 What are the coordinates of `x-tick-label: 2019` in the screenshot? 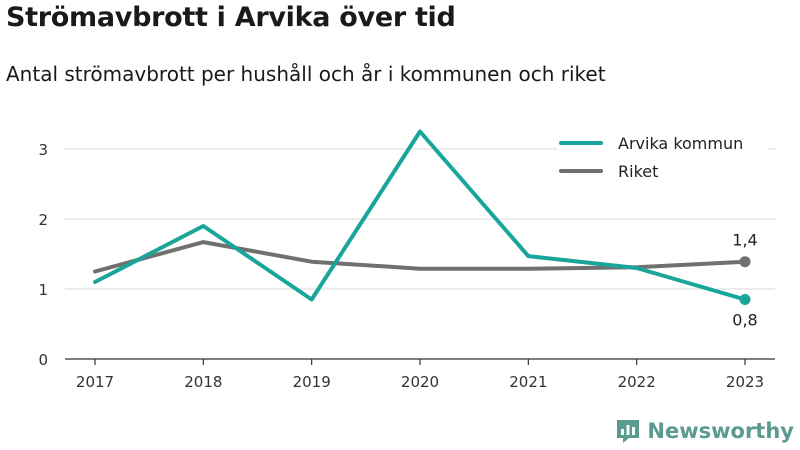 It's located at (312, 382).